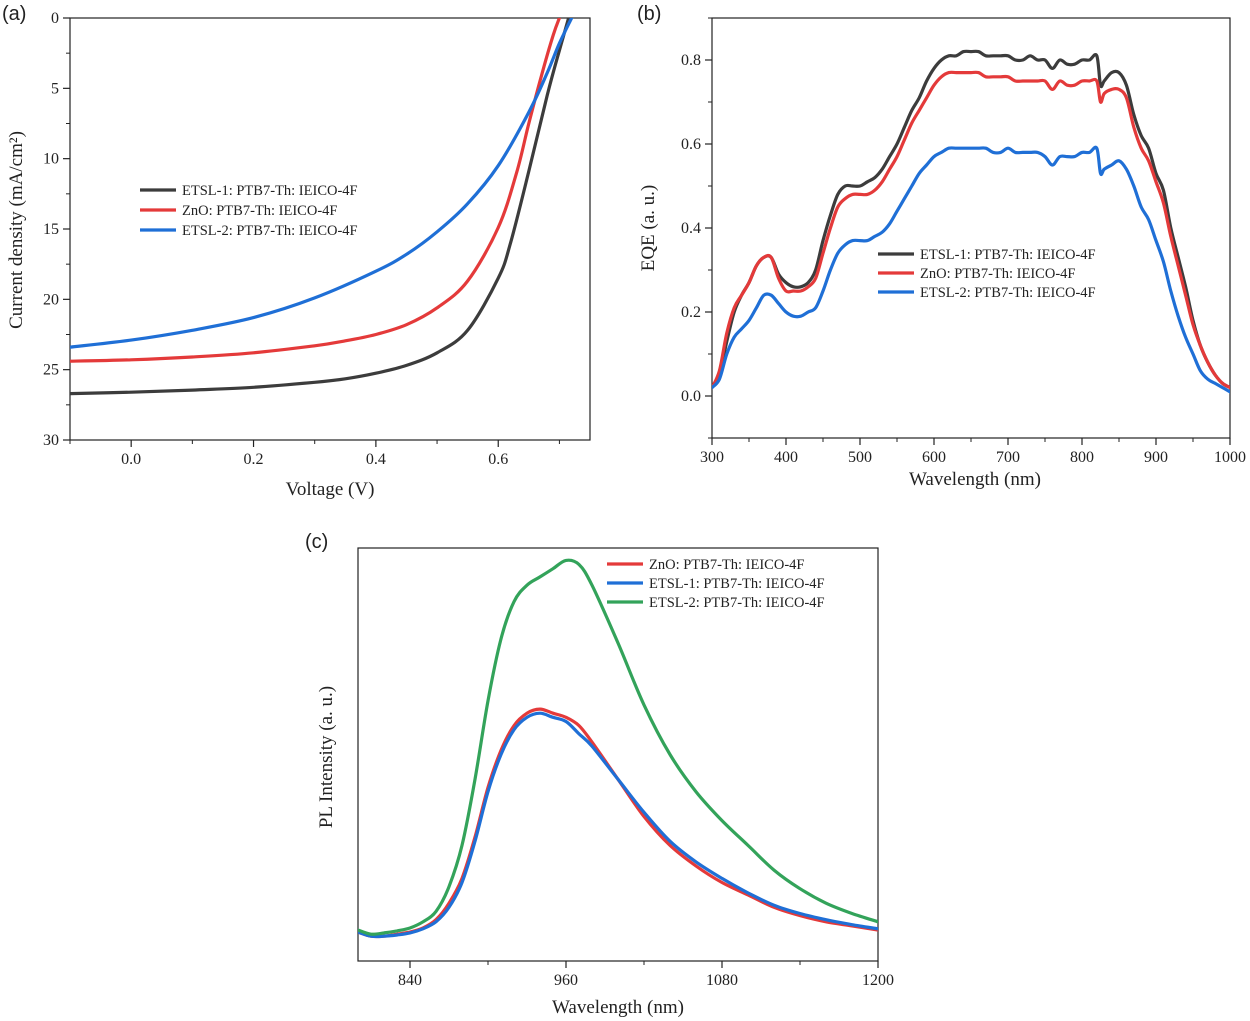 The image size is (1250, 1021). Describe the element at coordinates (330, 489) in the screenshot. I see `x-axis-title: Voltage (V)` at that location.